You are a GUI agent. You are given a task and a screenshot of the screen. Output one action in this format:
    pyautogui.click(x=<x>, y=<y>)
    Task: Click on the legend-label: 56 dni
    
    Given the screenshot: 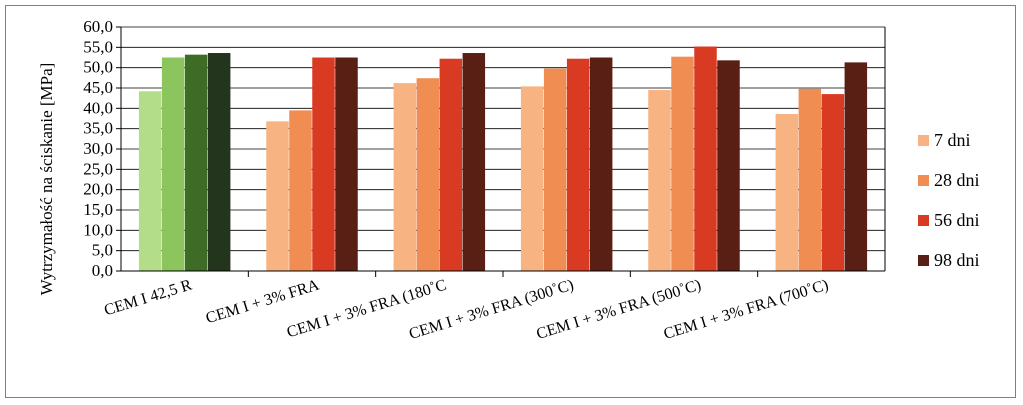 What is the action you would take?
    pyautogui.click(x=957, y=220)
    